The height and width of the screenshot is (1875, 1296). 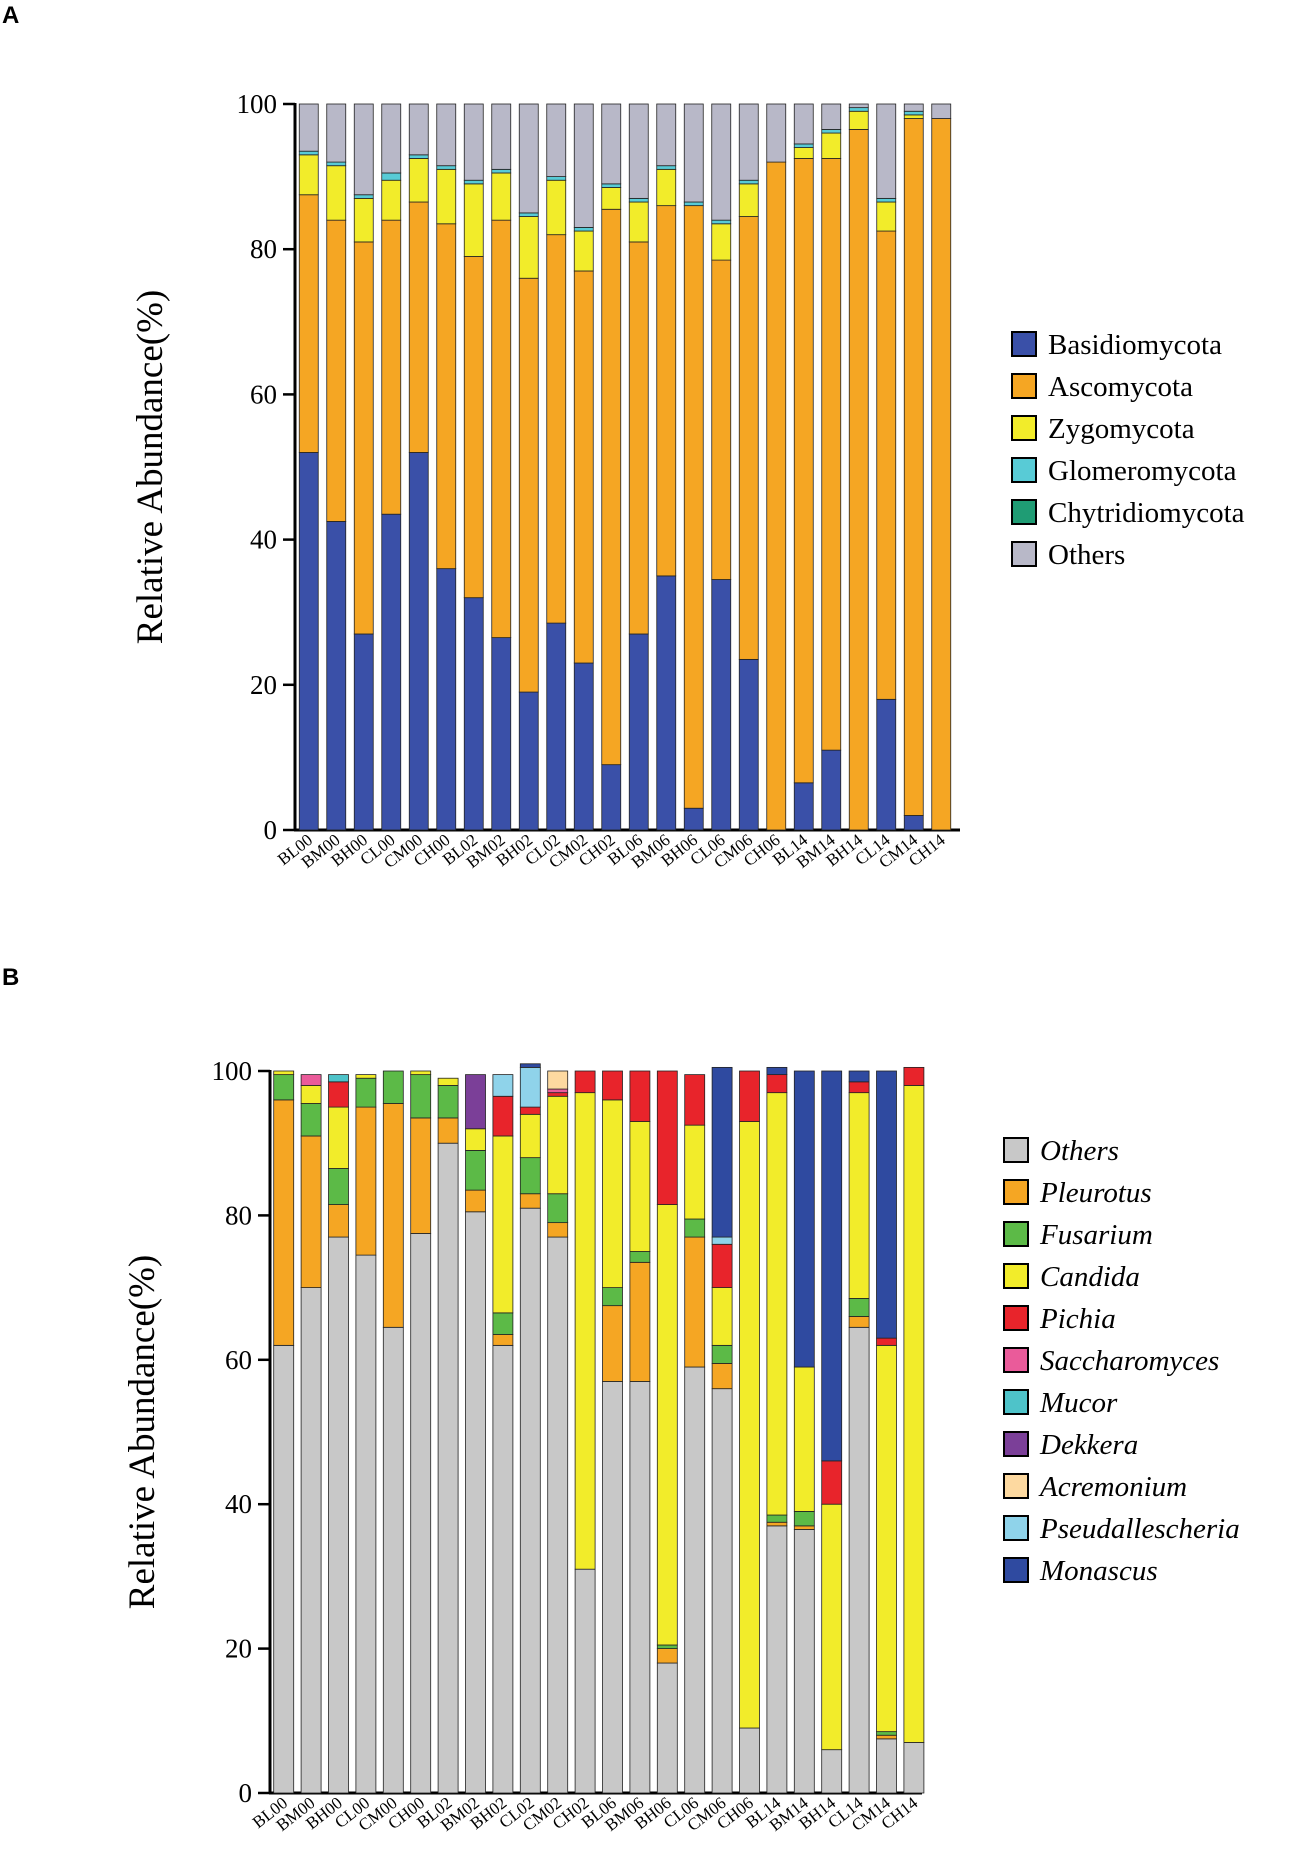 What do you see at coordinates (1095, 1193) in the screenshot?
I see `legend-label-pleurotus: Pleurotus` at bounding box center [1095, 1193].